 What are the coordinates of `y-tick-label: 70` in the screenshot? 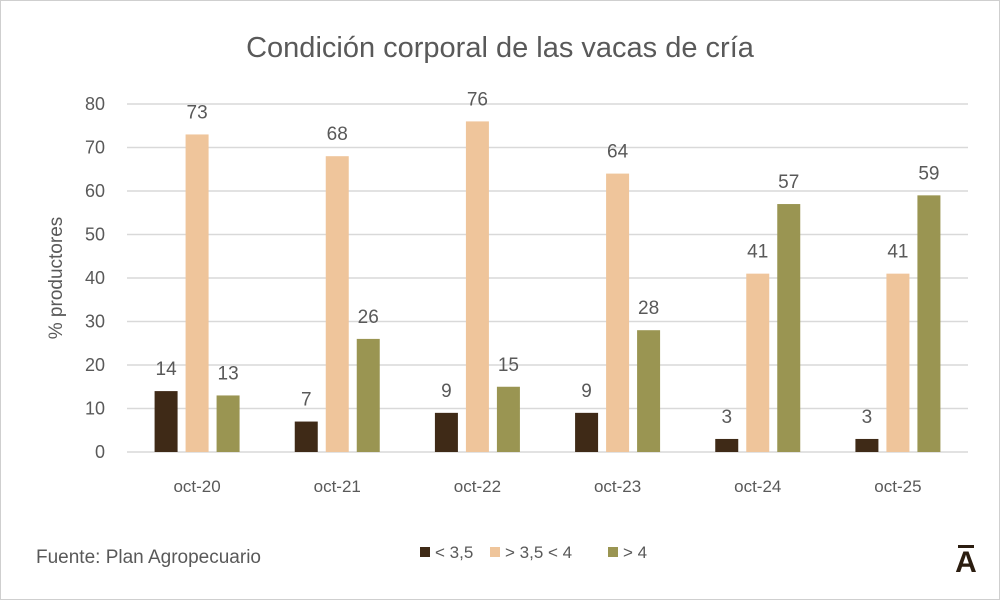 It's located at (95, 148).